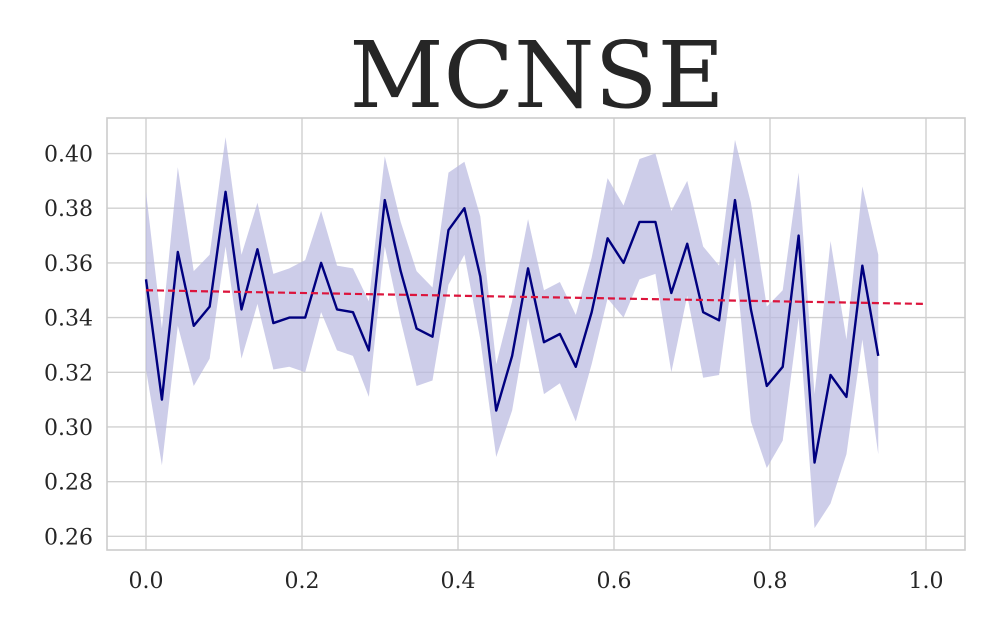  Describe the element at coordinates (68, 209) in the screenshot. I see `y-tick-label: 0.38` at that location.